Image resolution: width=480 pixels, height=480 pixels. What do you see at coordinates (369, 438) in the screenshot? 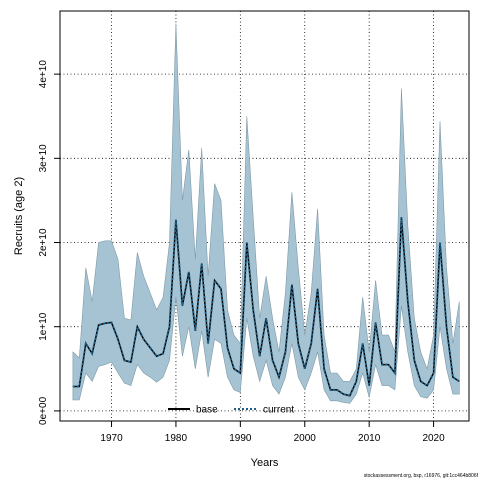
I see `x-tick-label: 2010` at bounding box center [369, 438].